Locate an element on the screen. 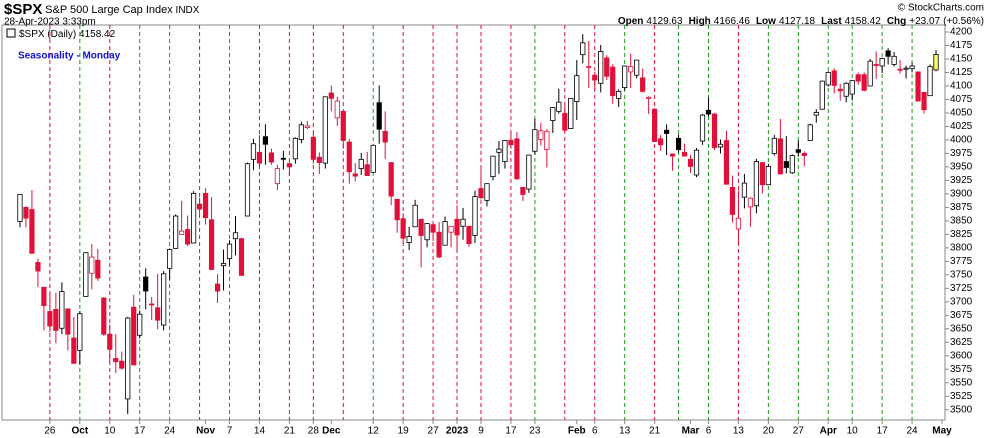 This screenshot has width=990, height=438. x-tick-label: 6 is located at coordinates (709, 431).